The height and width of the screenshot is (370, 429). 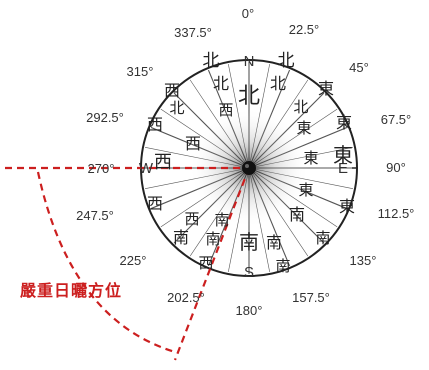 What do you see at coordinates (396, 167) in the screenshot?
I see `degree-label: 90°` at bounding box center [396, 167].